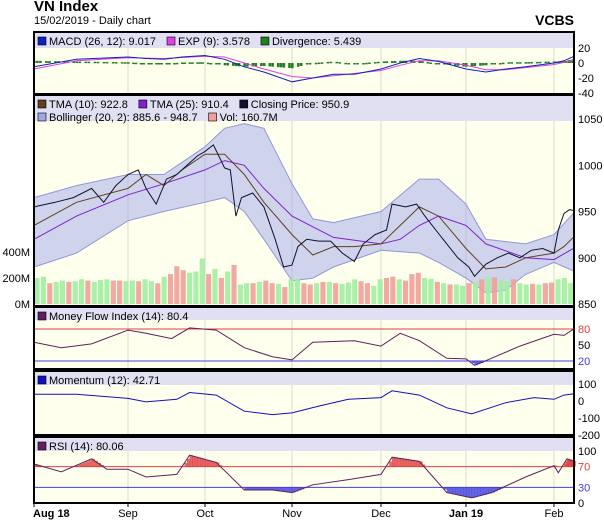  What do you see at coordinates (304, 378) in the screenshot?
I see `legend-band-momentum` at bounding box center [304, 378].